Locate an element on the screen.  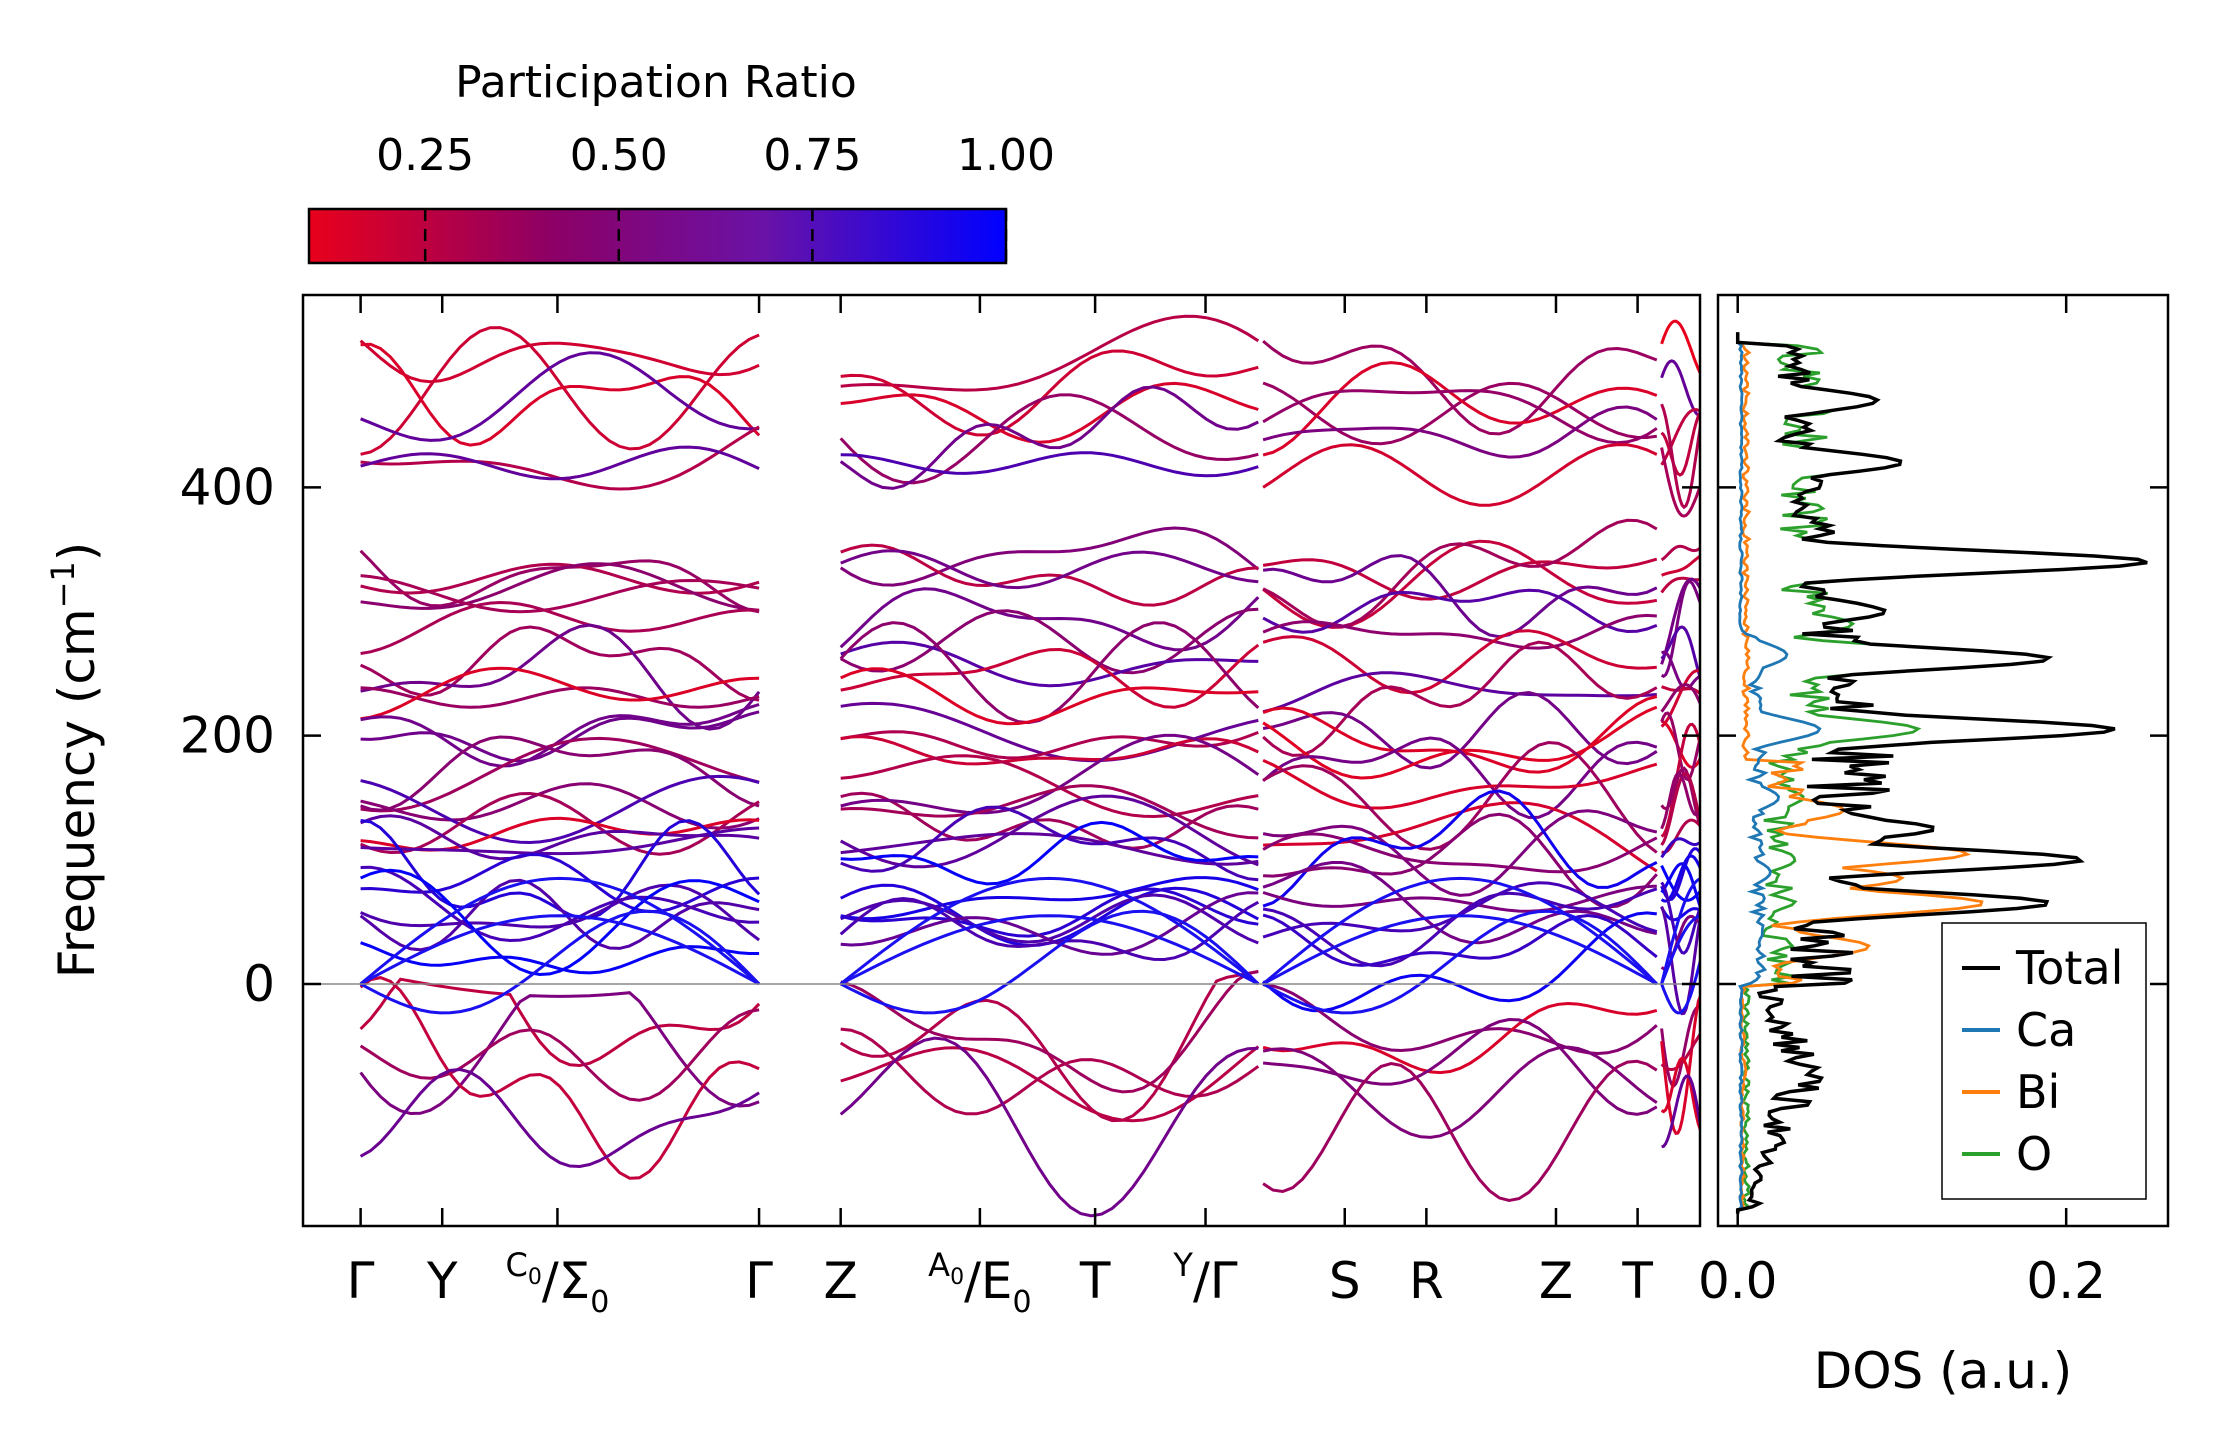
kpoint-label: Y/Γ is located at coordinates (1204, 1278).